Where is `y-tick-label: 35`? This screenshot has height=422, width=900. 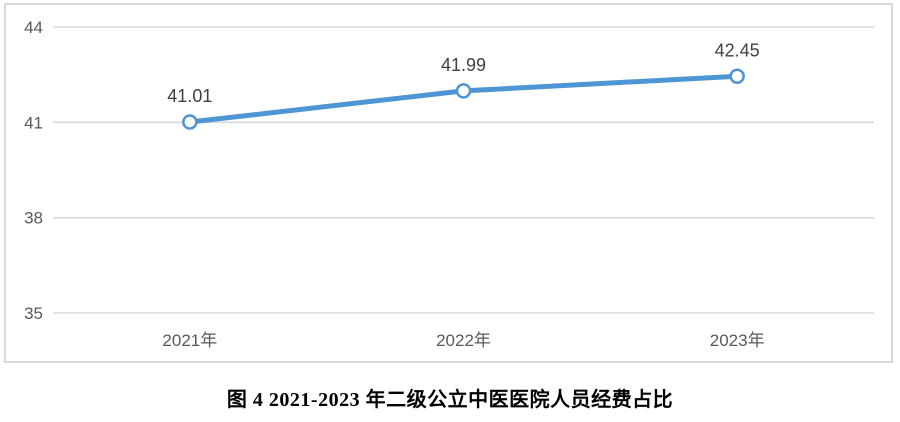 y-tick-label: 35 is located at coordinates (33, 313).